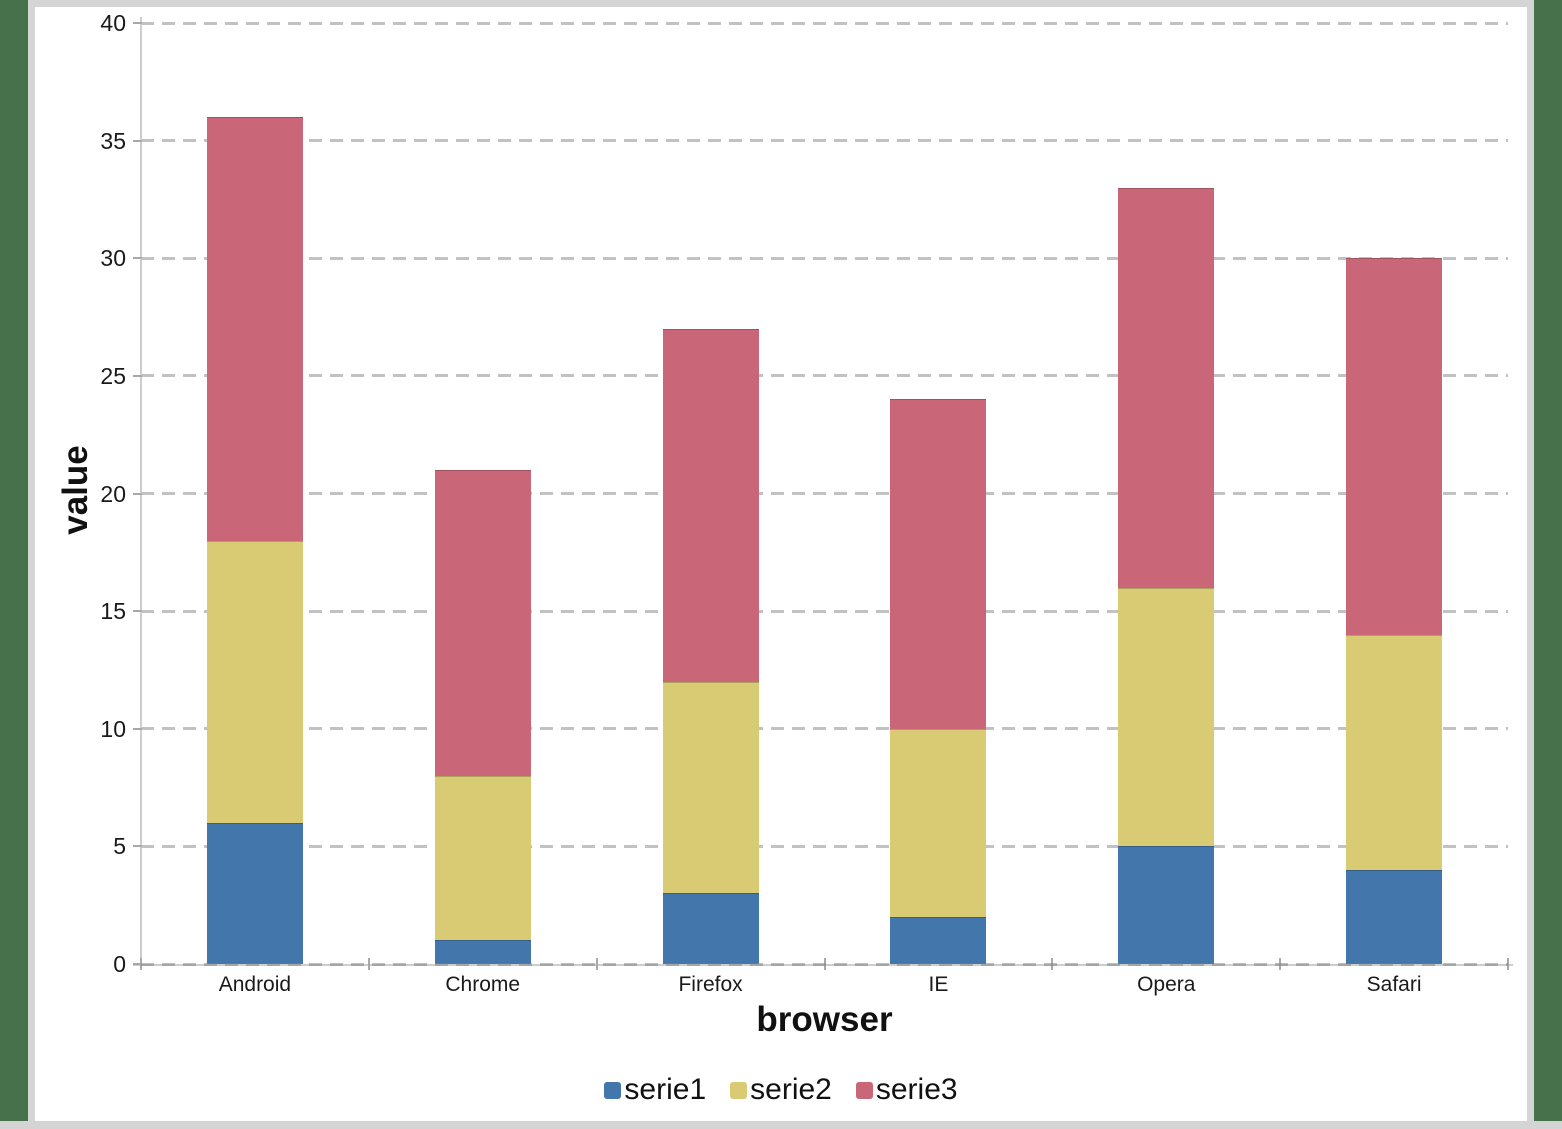 The width and height of the screenshot is (1562, 1129). What do you see at coordinates (1394, 446) in the screenshot?
I see `bar-segment-serie3-safari` at bounding box center [1394, 446].